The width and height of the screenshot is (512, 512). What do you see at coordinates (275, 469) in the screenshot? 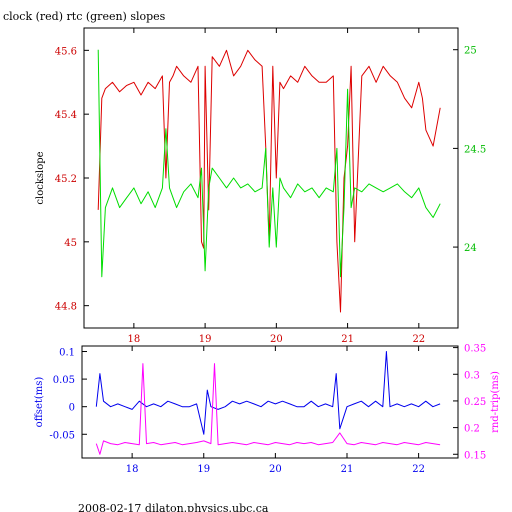
I see `bottom-x-tick-label: 20` at bounding box center [275, 469].